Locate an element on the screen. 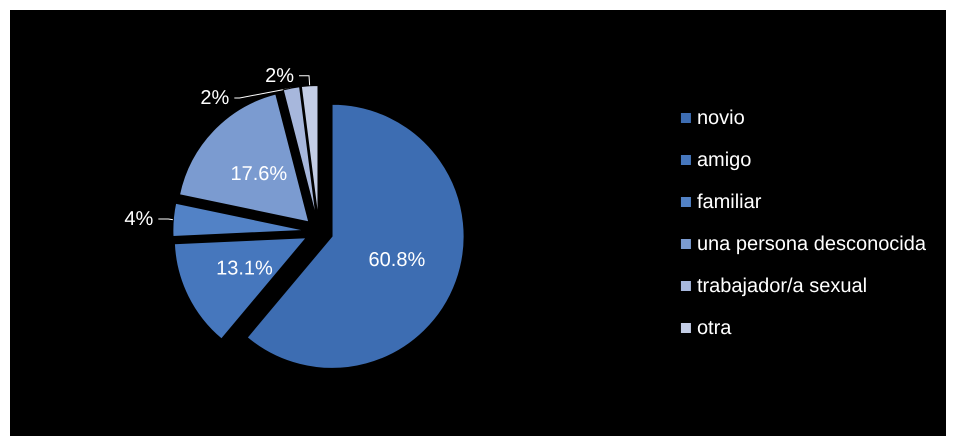 Image resolution: width=956 pixels, height=446 pixels. data-label: 60.8% is located at coordinates (397, 259).